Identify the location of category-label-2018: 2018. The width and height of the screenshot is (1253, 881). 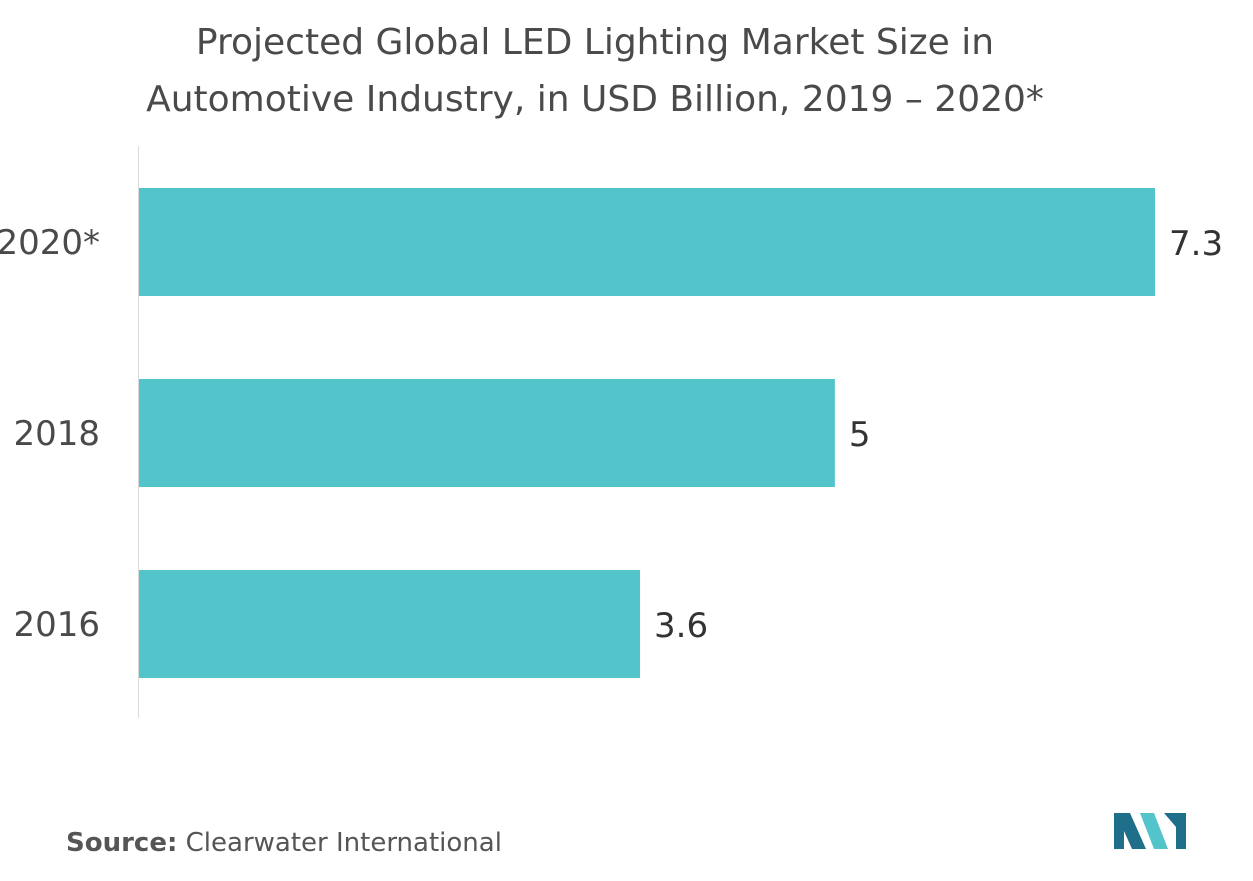
(56, 434).